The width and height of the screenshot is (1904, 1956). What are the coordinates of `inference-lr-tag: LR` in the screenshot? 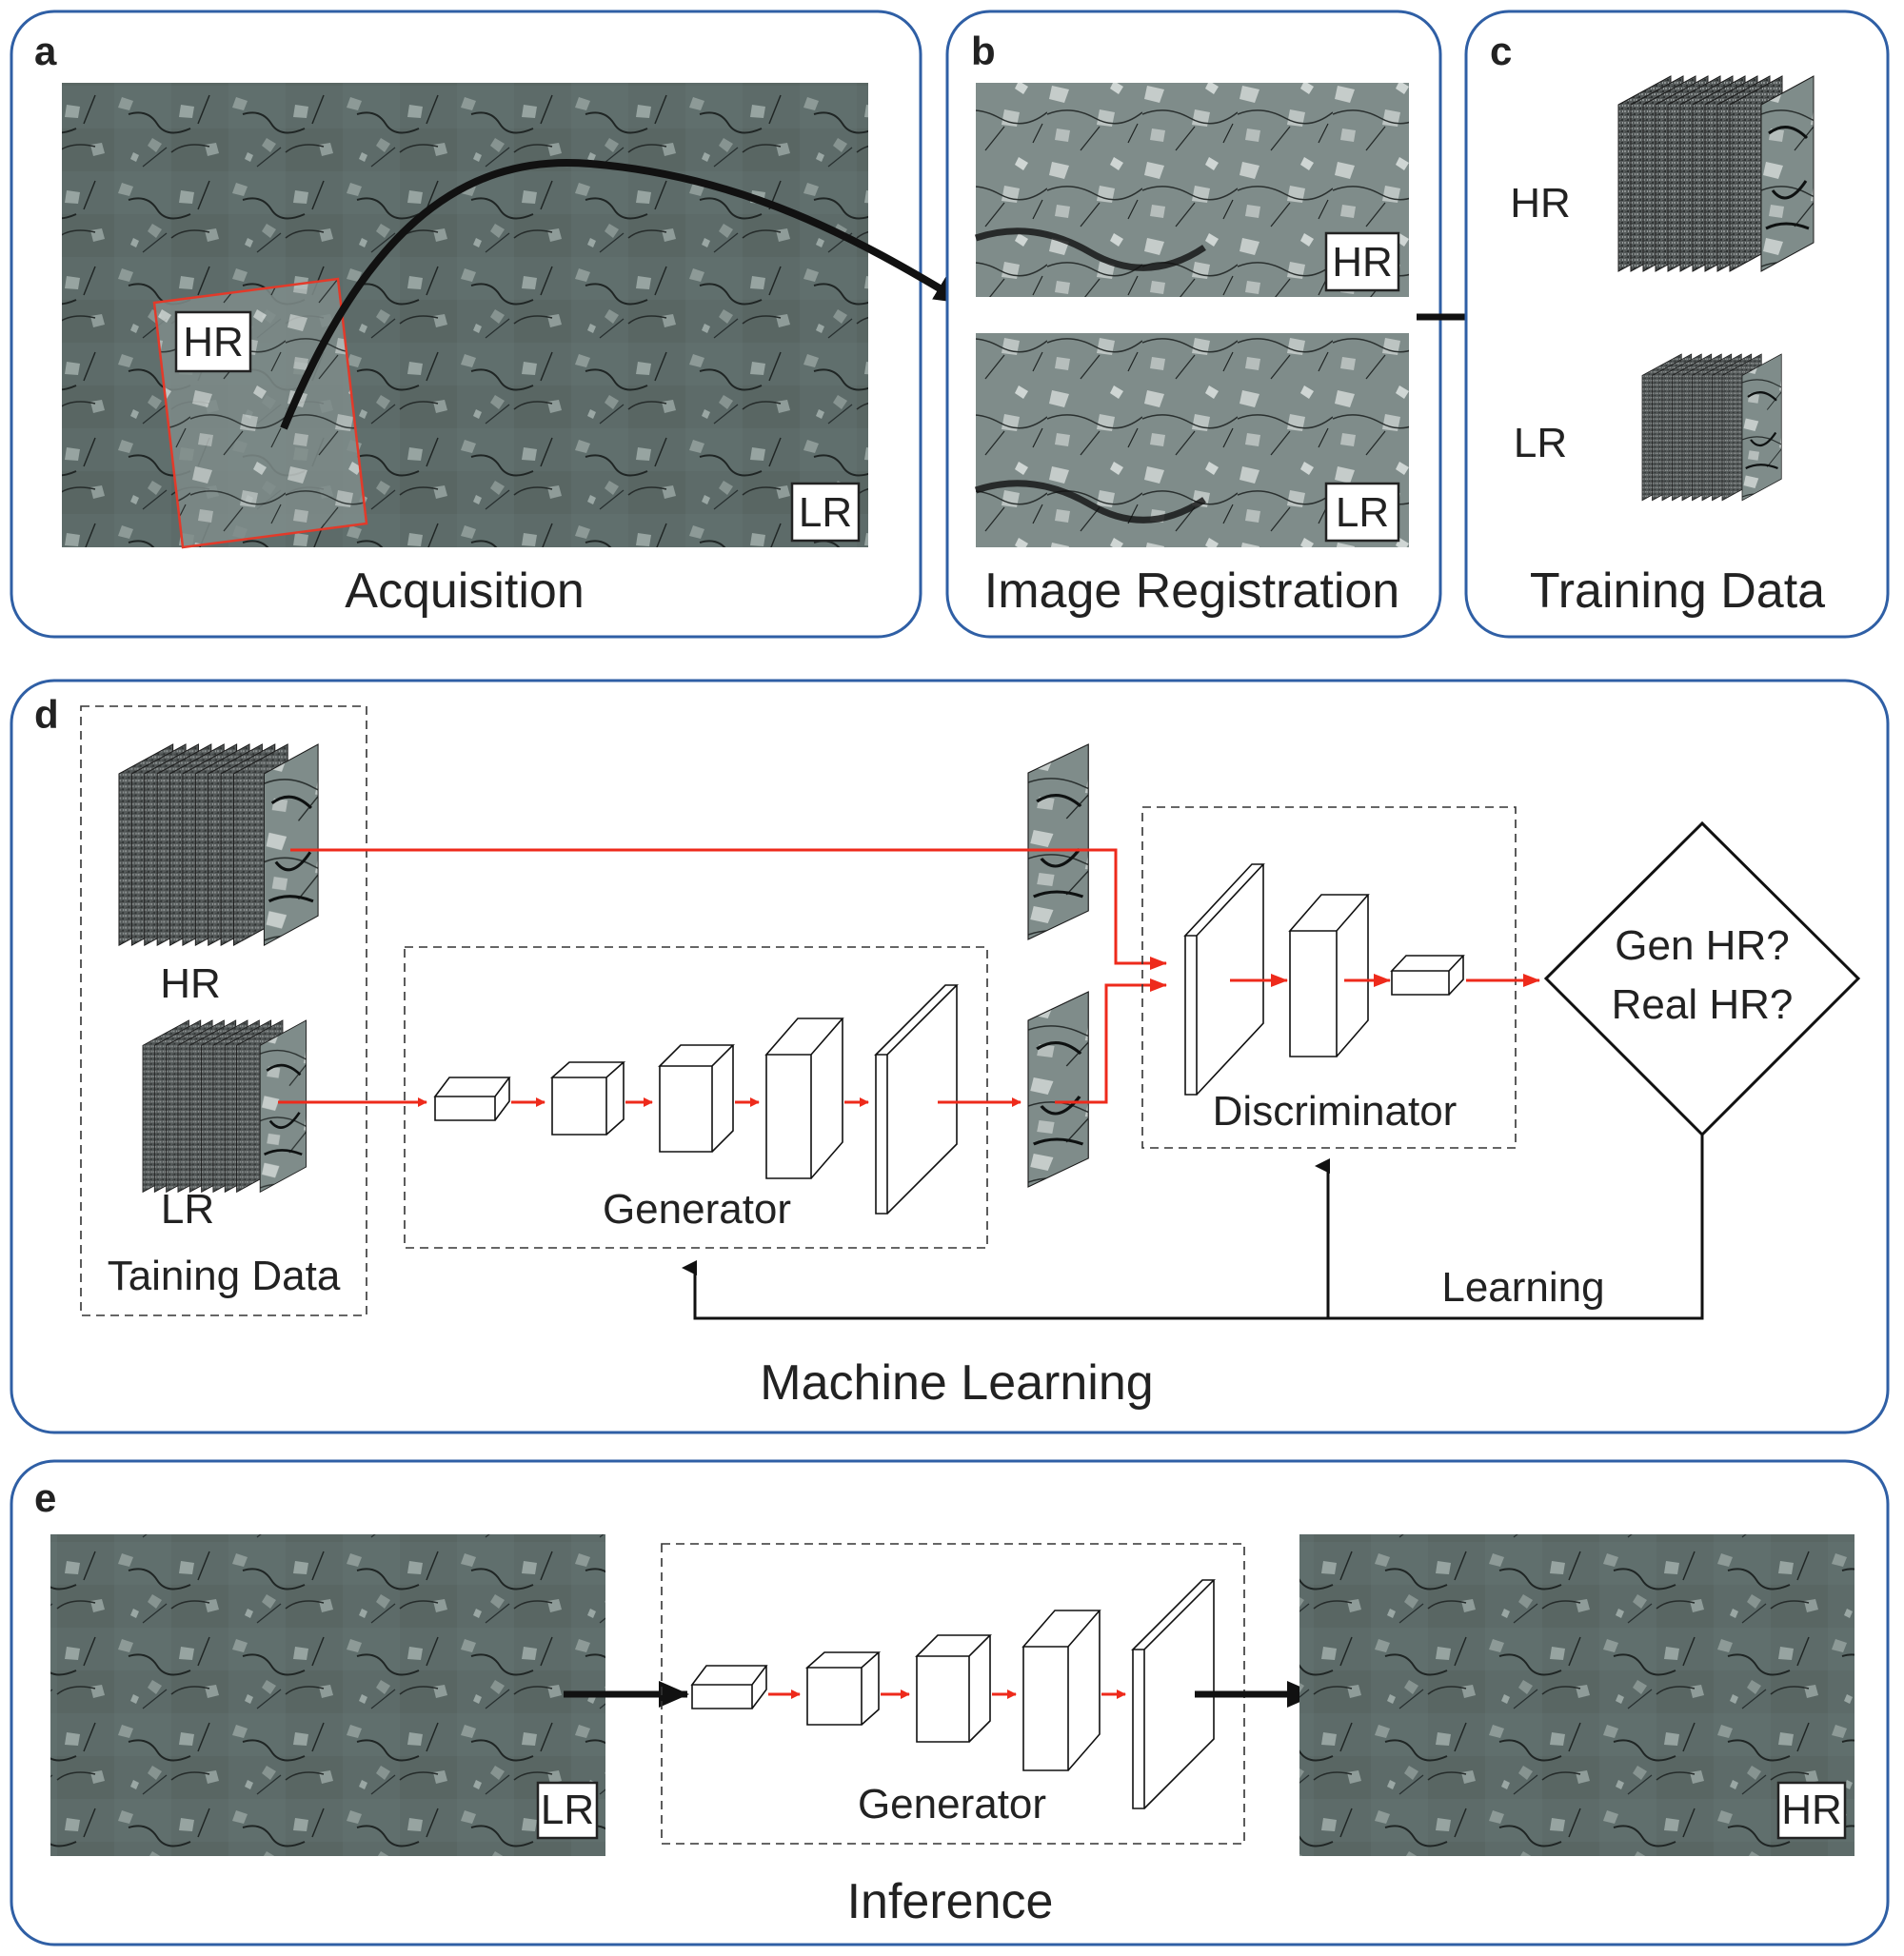 It's located at (567, 1810).